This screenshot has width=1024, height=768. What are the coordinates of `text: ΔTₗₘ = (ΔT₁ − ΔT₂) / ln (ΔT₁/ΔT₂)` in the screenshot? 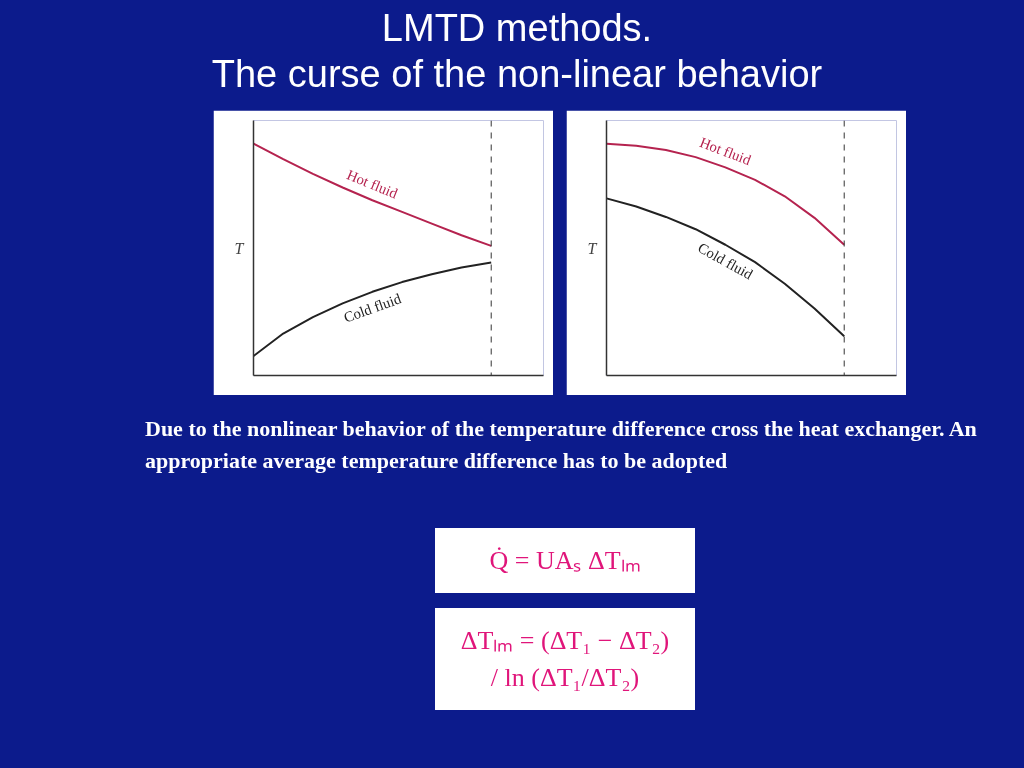 It's located at (565, 659).